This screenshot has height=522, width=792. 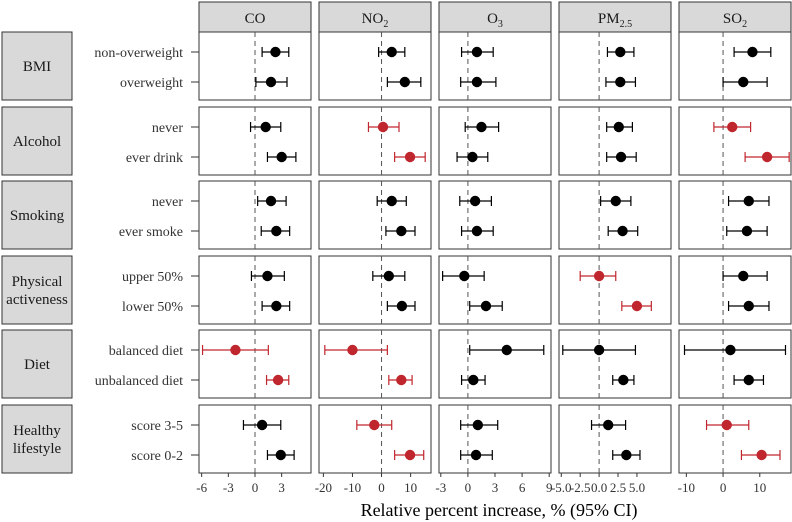 What do you see at coordinates (735, 20) in the screenshot?
I see `panel-strip-label-so2: SO2` at bounding box center [735, 20].